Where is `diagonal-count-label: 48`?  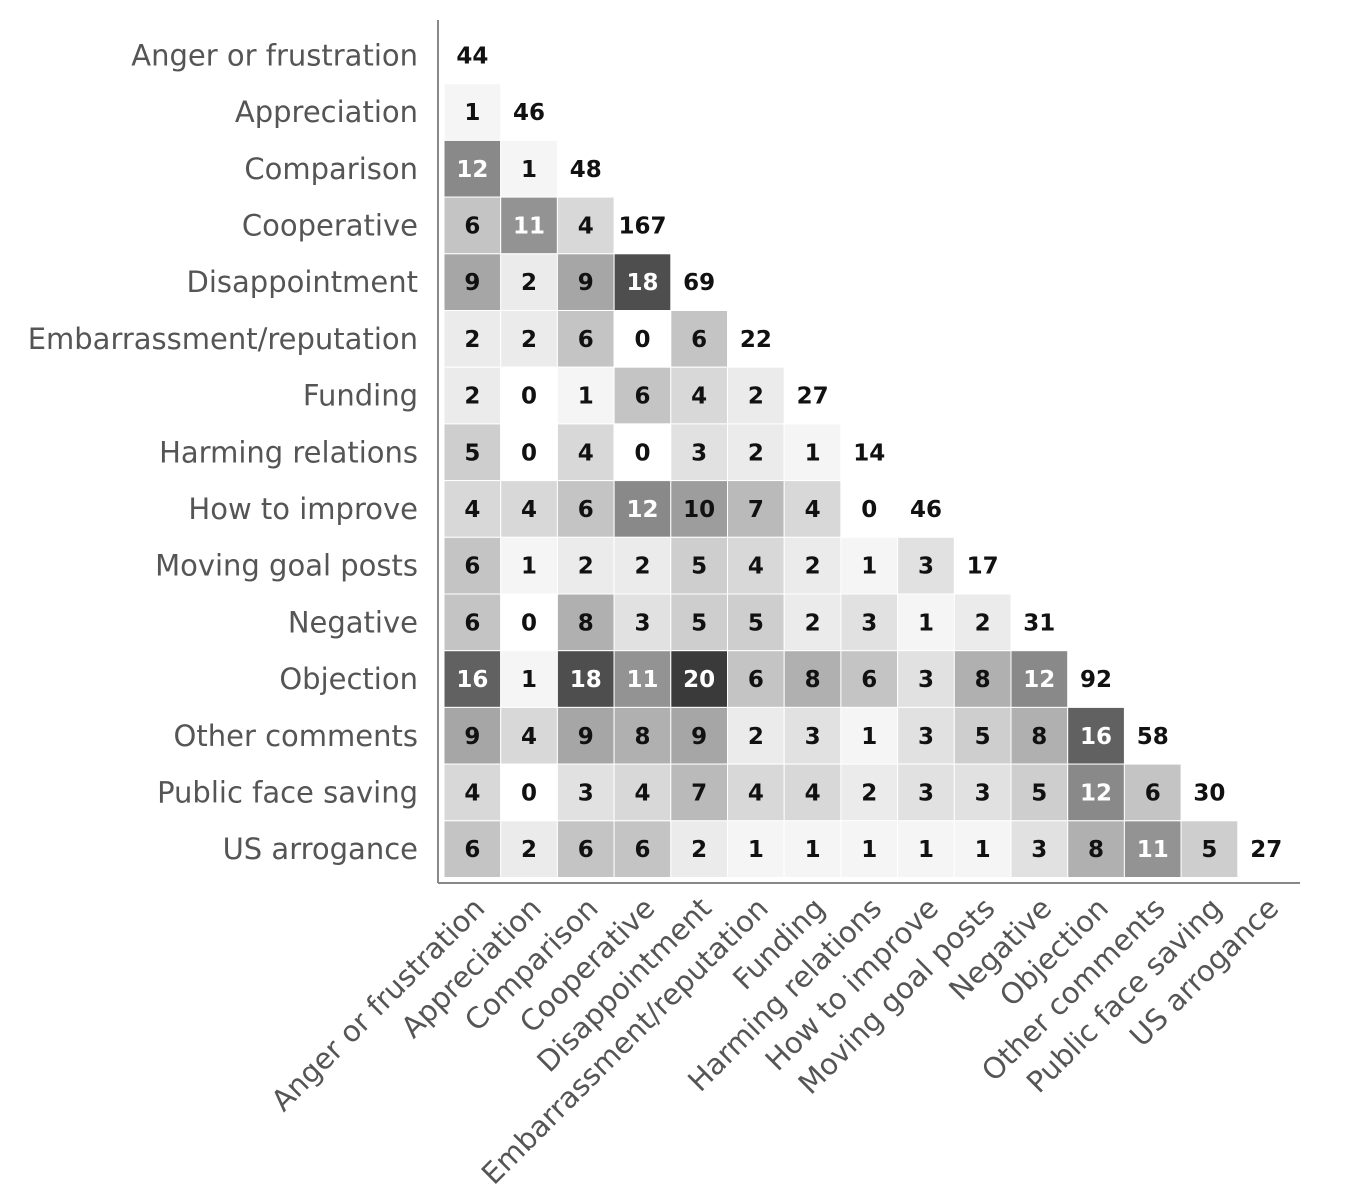
diagonal-count-label: 48 is located at coordinates (586, 170).